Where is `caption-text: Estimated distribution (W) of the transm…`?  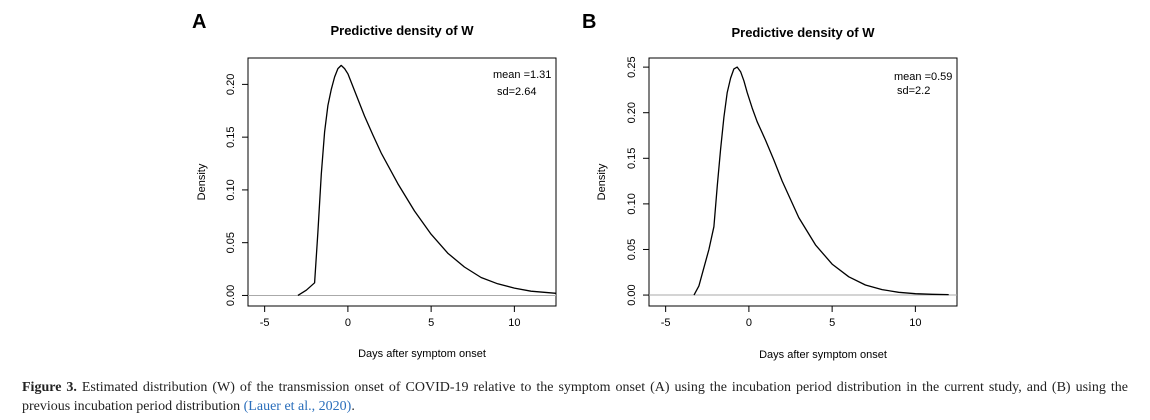
caption-text: Estimated distribution (W) of the transm… is located at coordinates (575, 397).